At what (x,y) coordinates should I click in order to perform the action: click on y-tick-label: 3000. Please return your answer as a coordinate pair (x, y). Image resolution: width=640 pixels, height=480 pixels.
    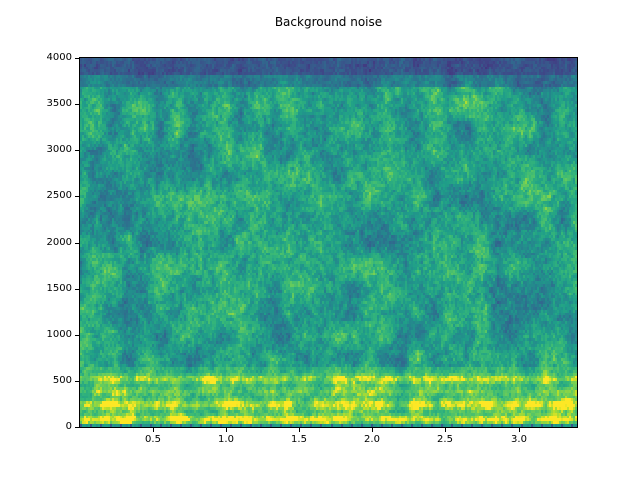
    Looking at the image, I should click on (59, 149).